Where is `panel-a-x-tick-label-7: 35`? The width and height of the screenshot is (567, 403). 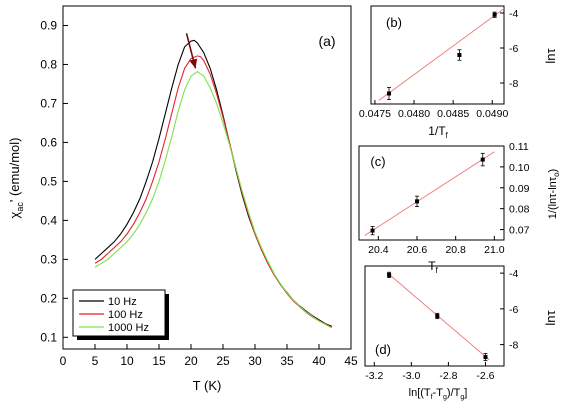
panel-a-x-tick-label-7: 35 is located at coordinates (287, 361).